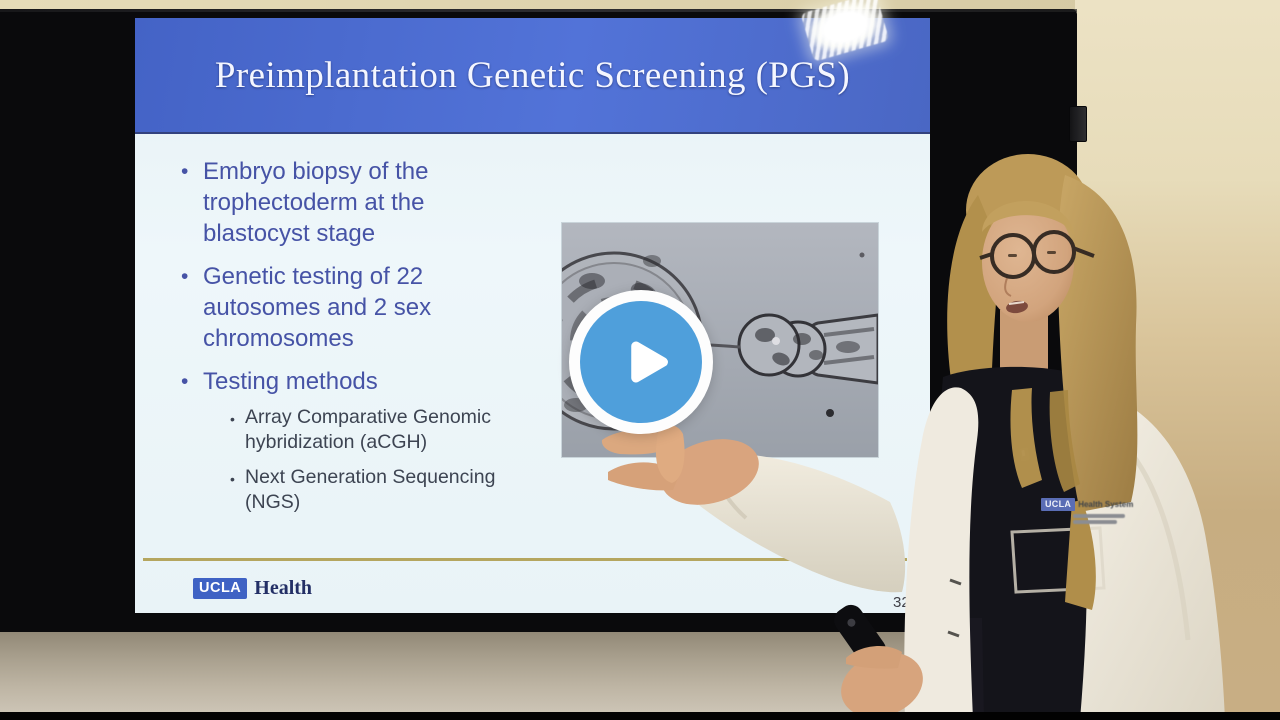 The height and width of the screenshot is (720, 1280). I want to click on badge-dept-line, so click(1095, 522).